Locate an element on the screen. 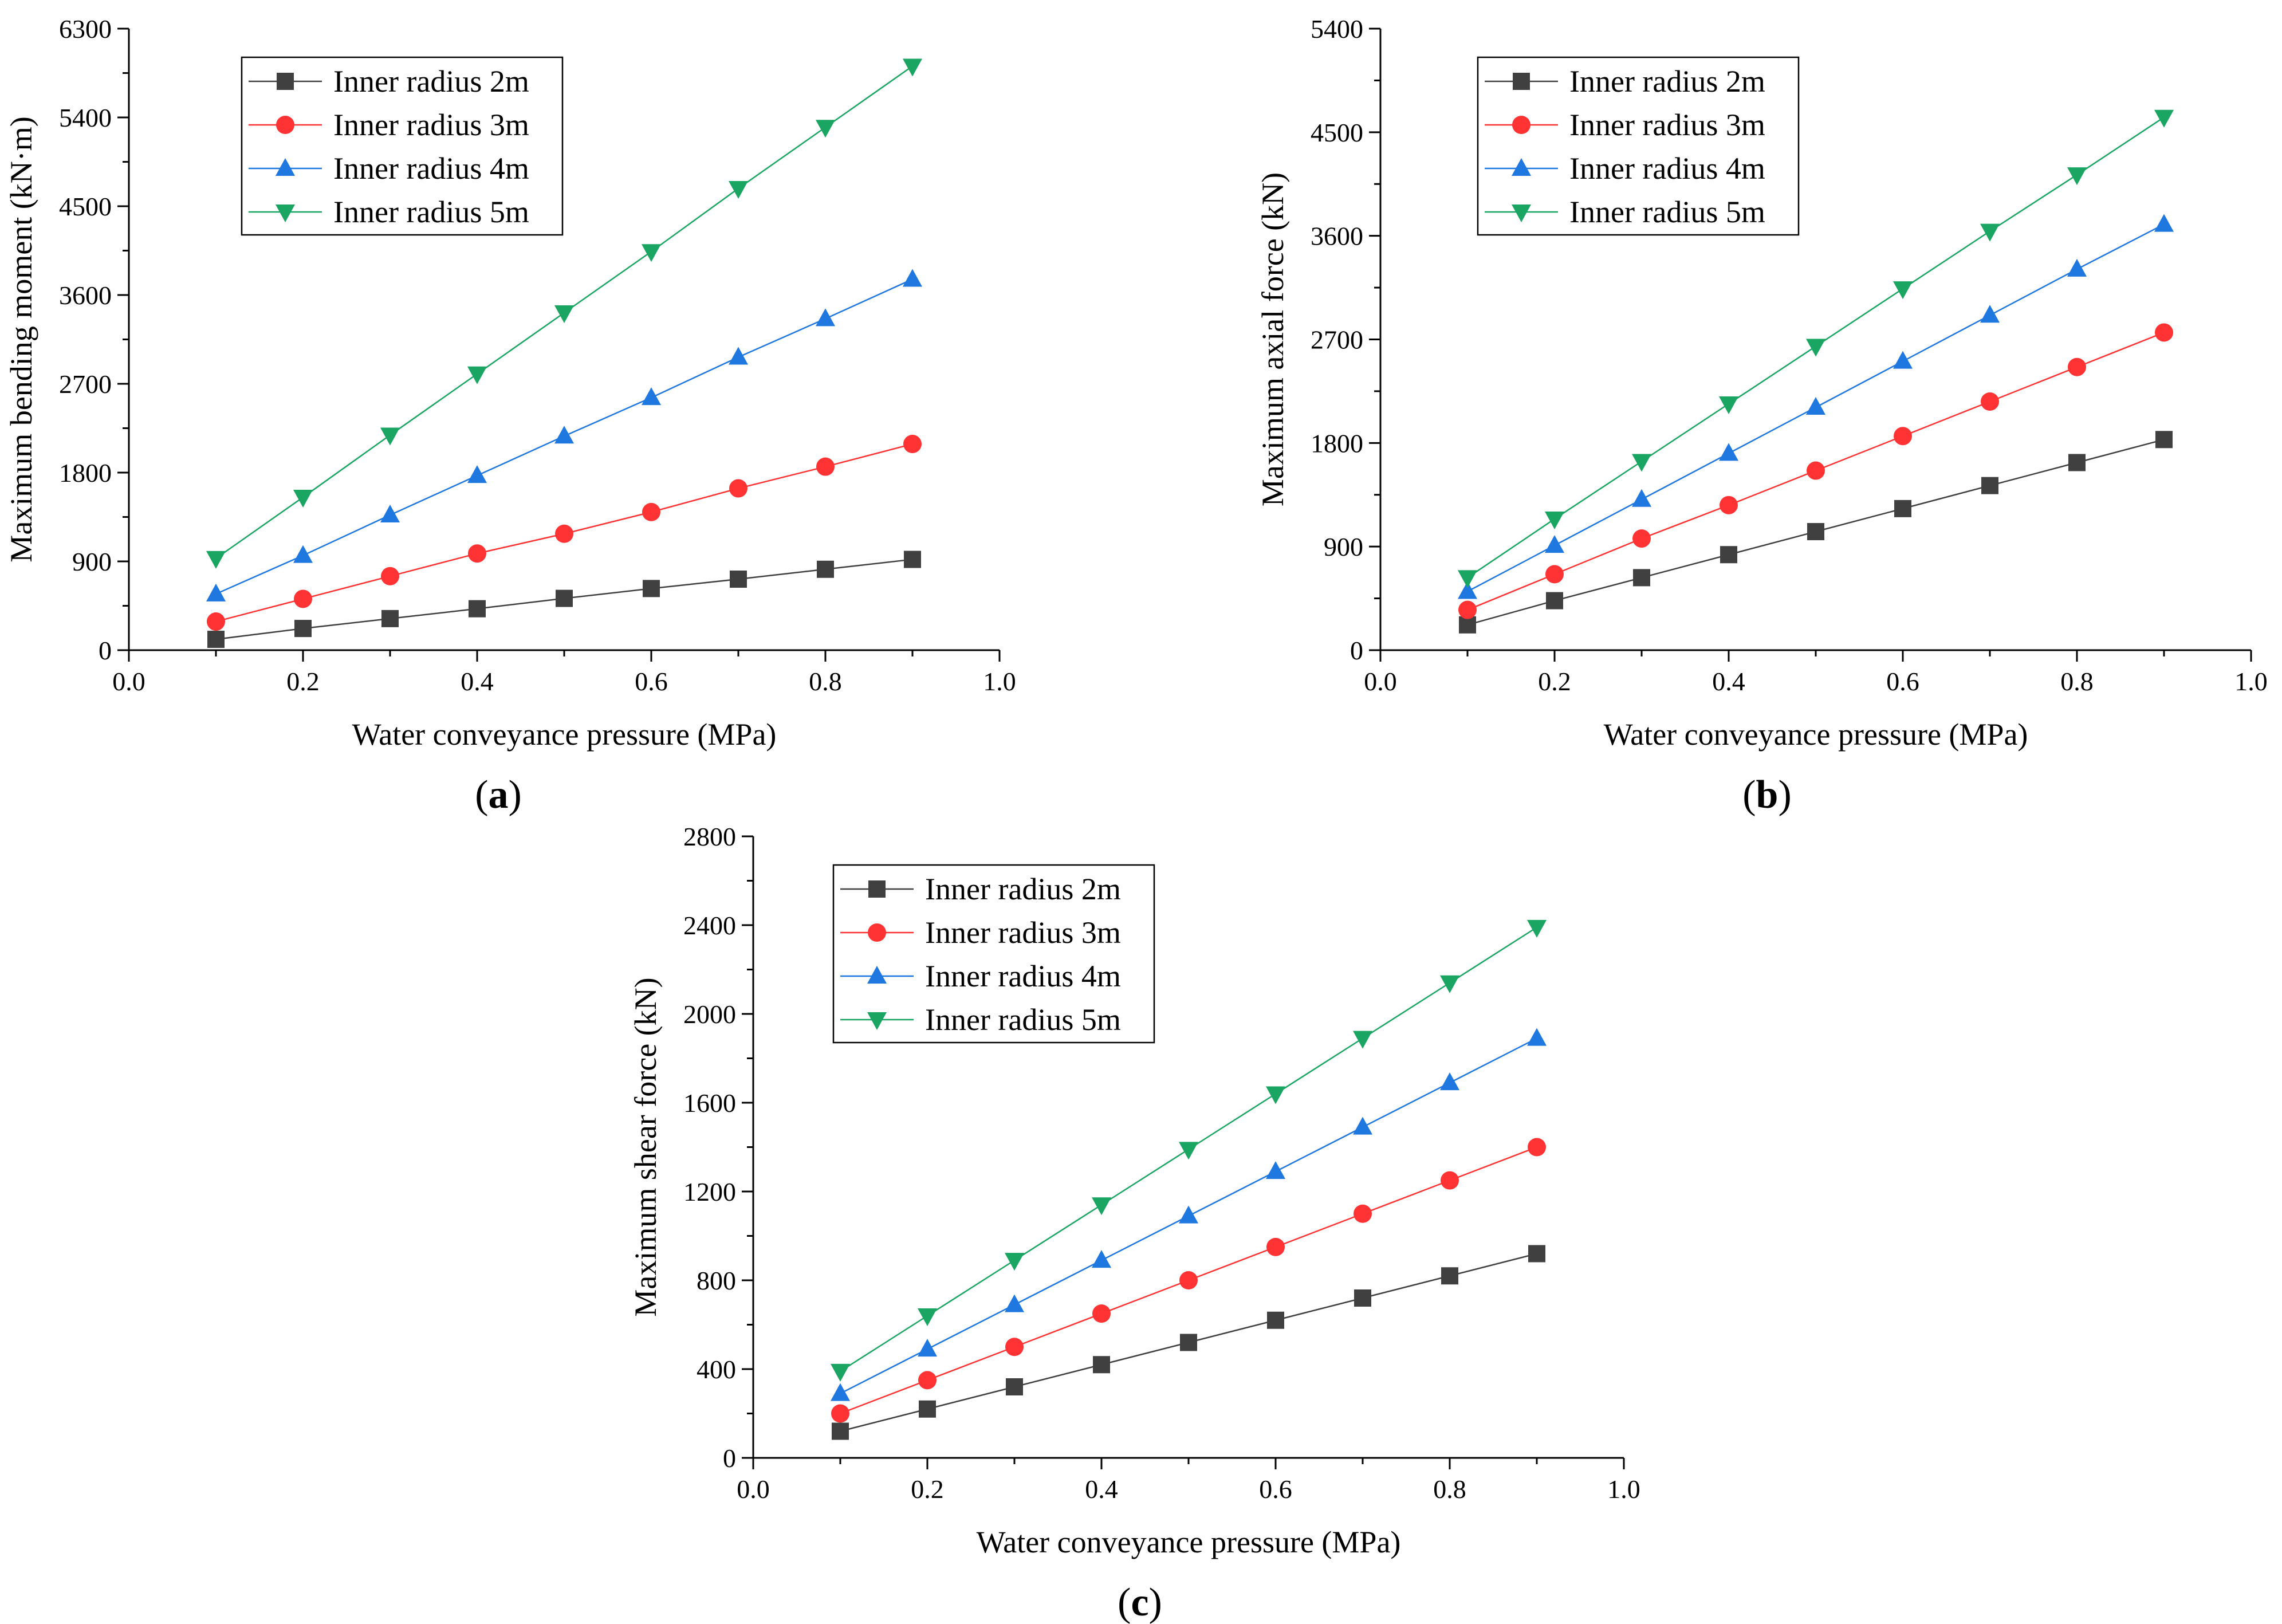 The width and height of the screenshot is (2282, 1624). y-tick-label: 2000 is located at coordinates (709, 1014).